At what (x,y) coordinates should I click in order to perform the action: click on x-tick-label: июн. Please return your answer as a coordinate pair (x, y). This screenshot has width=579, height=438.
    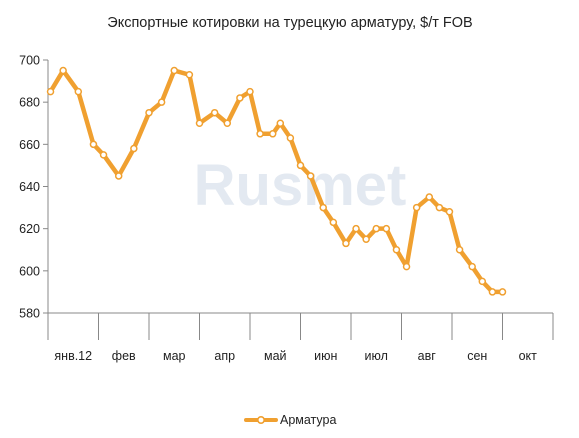
    Looking at the image, I should click on (325, 356).